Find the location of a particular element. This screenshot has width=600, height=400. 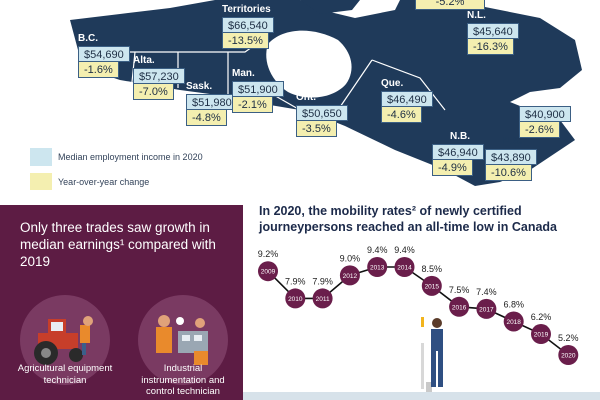

year-label: 2012 is located at coordinates (350, 276).